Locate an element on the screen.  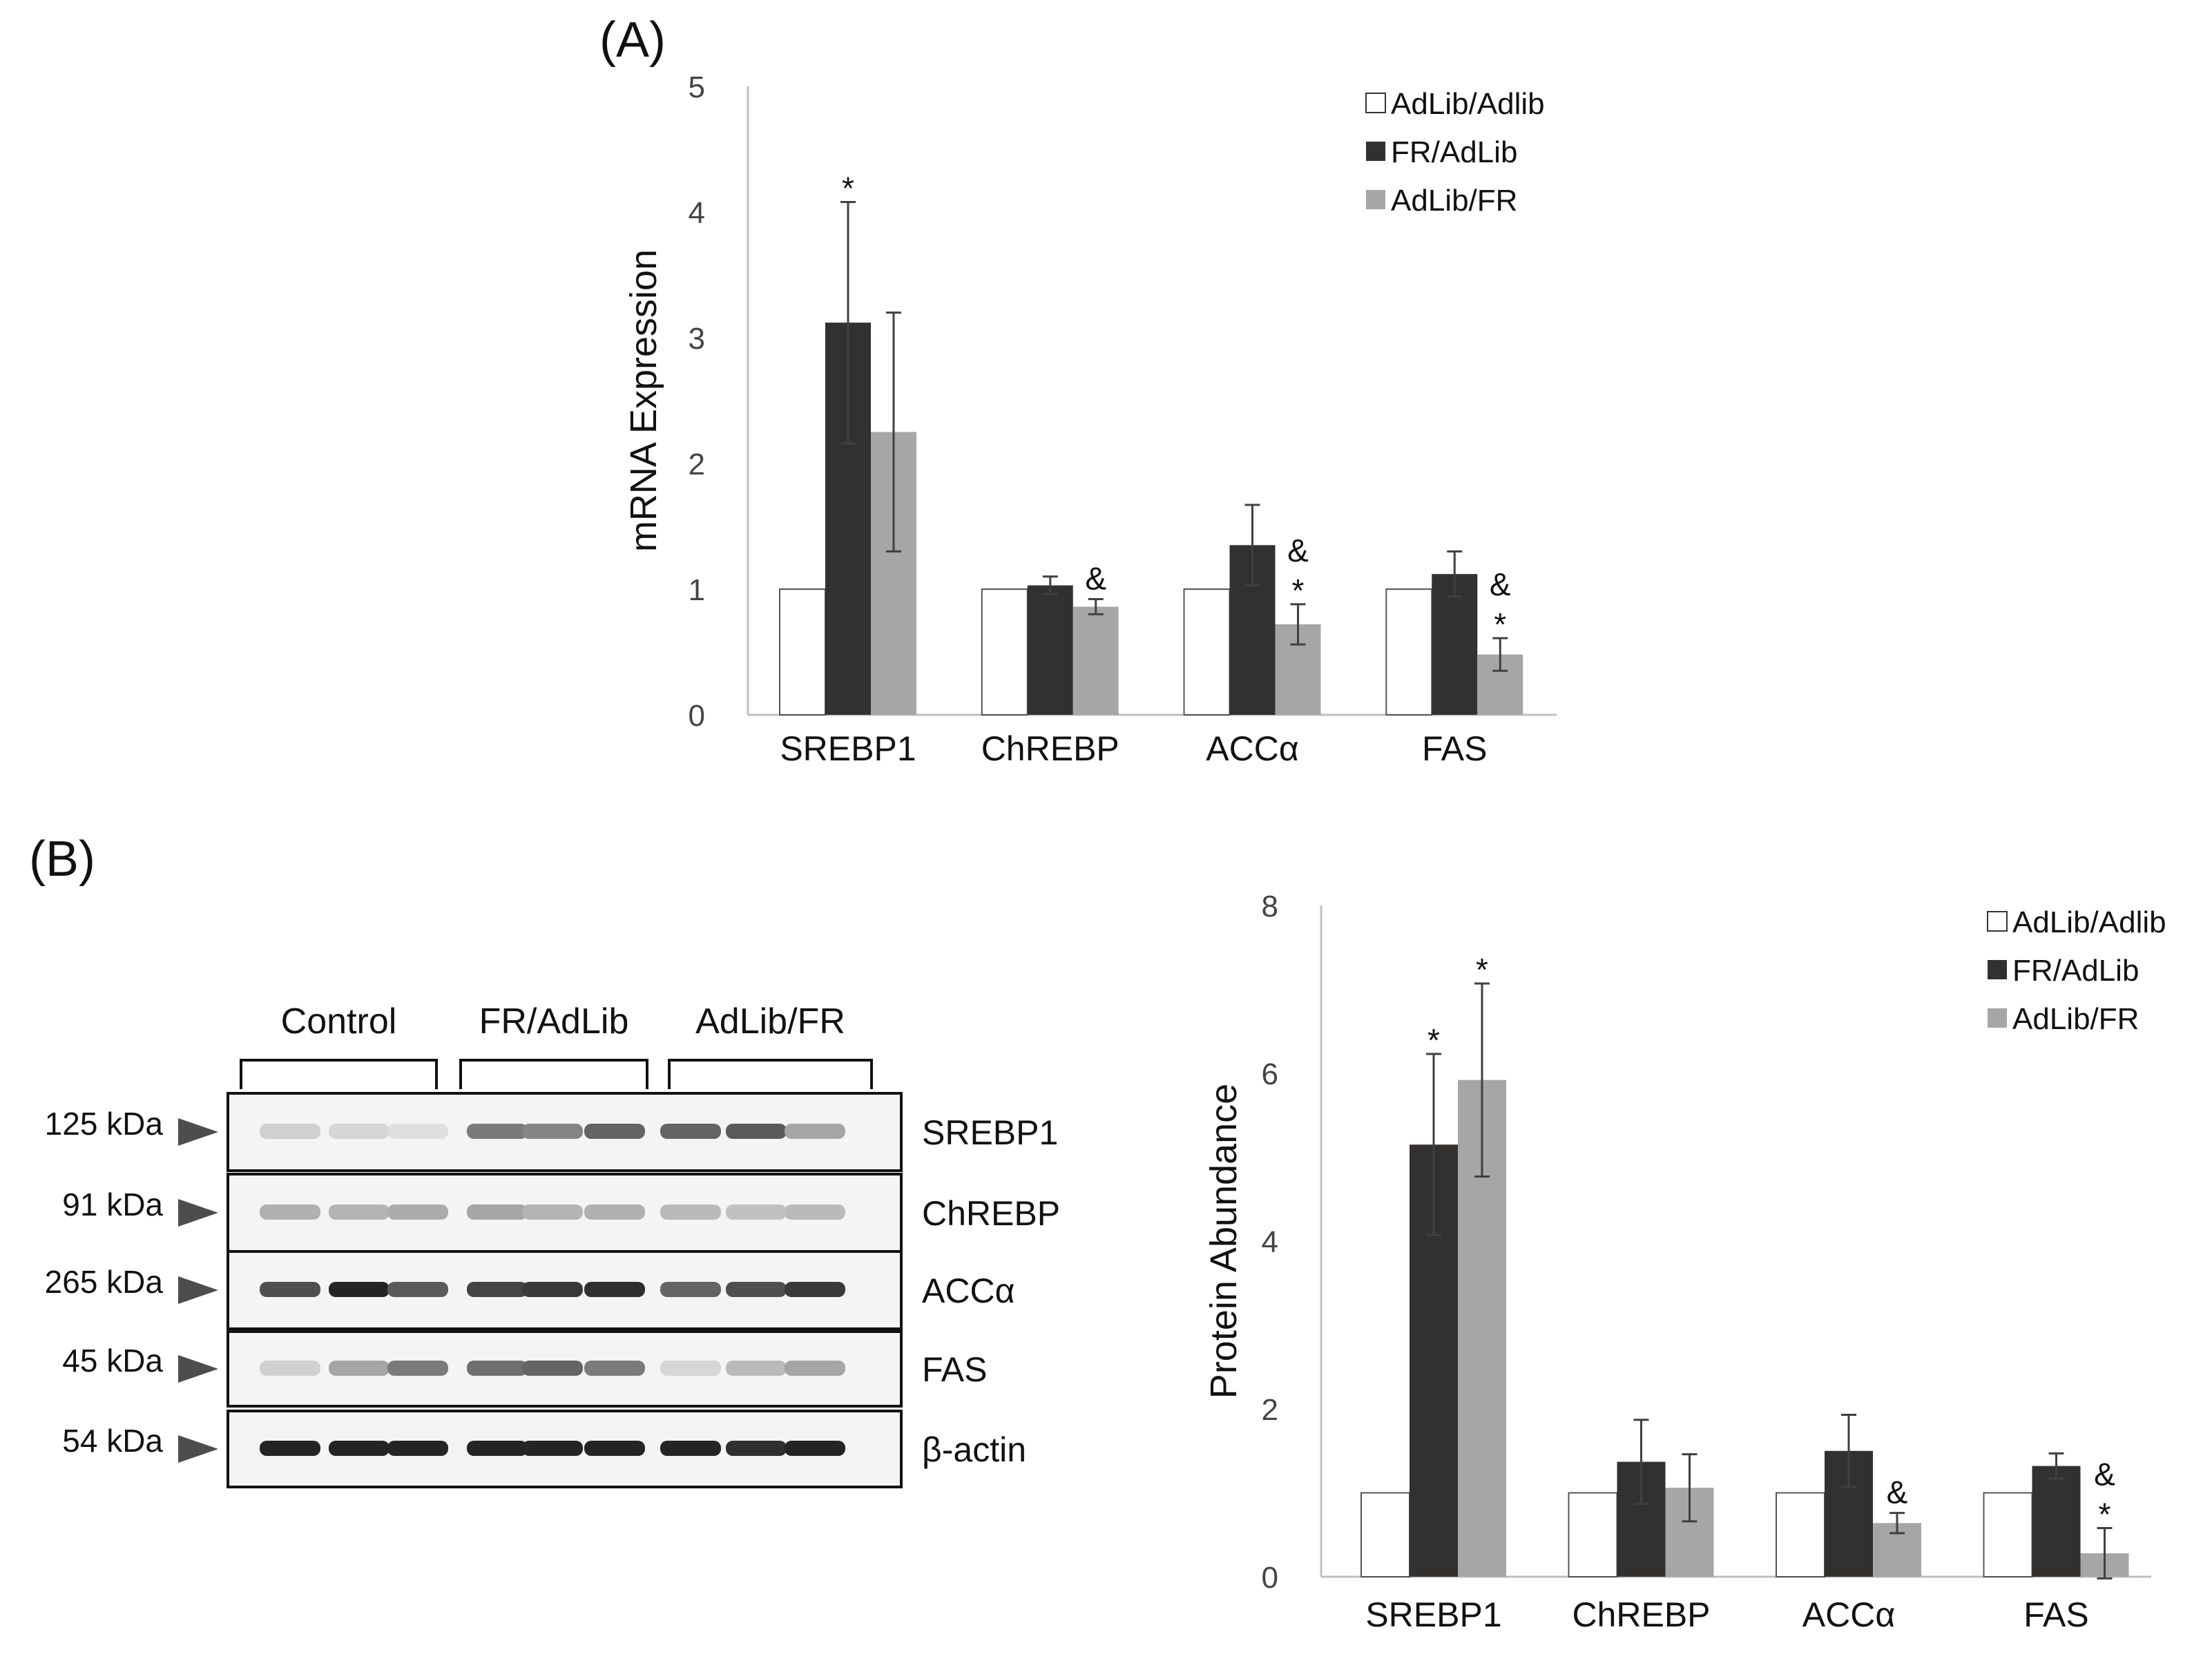
y-tick-label: 8 is located at coordinates (1270, 906).